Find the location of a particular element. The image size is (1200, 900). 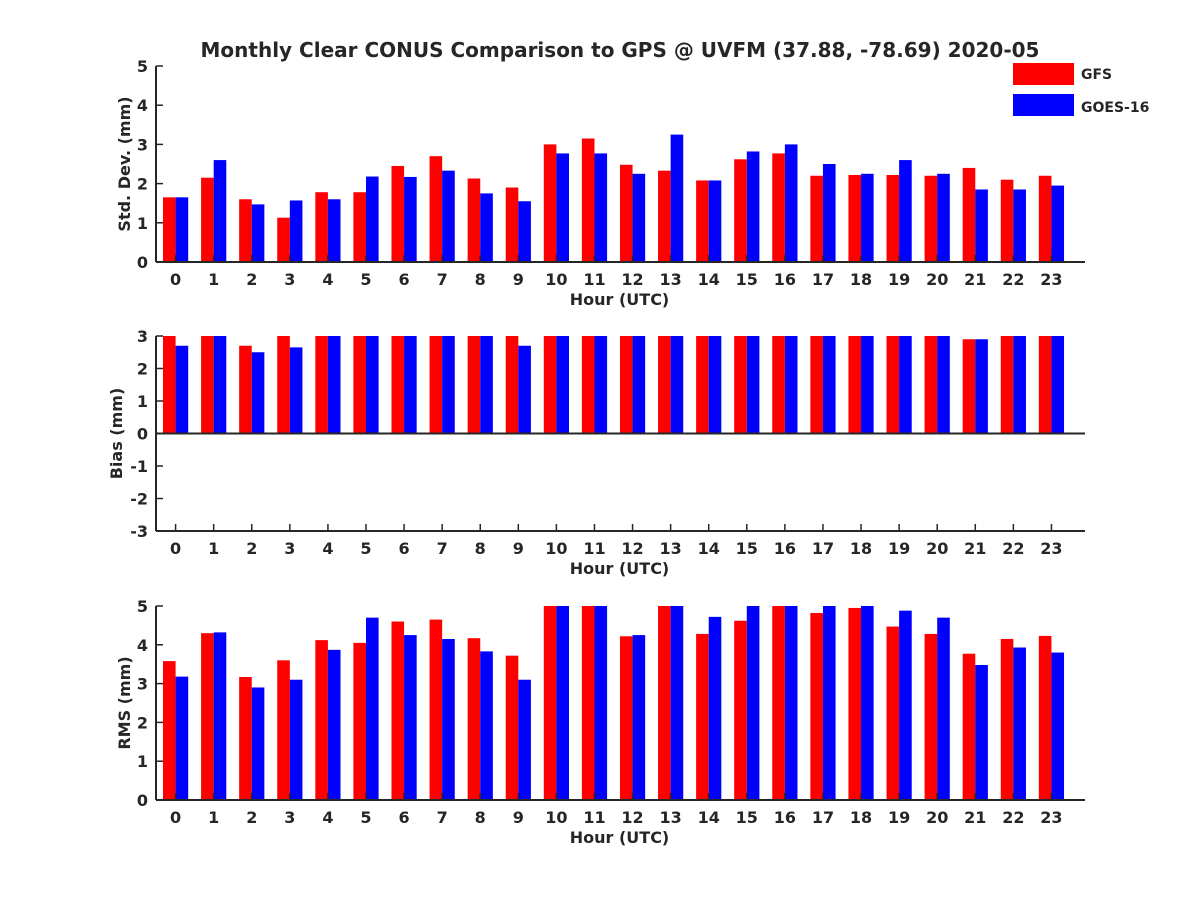

x-tick-label: 5 is located at coordinates (365, 279).